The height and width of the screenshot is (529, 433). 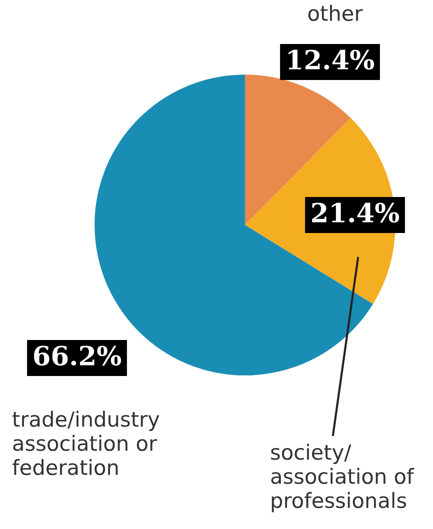 What do you see at coordinates (342, 478) in the screenshot?
I see `slice-label: society/ association of professionals` at bounding box center [342, 478].